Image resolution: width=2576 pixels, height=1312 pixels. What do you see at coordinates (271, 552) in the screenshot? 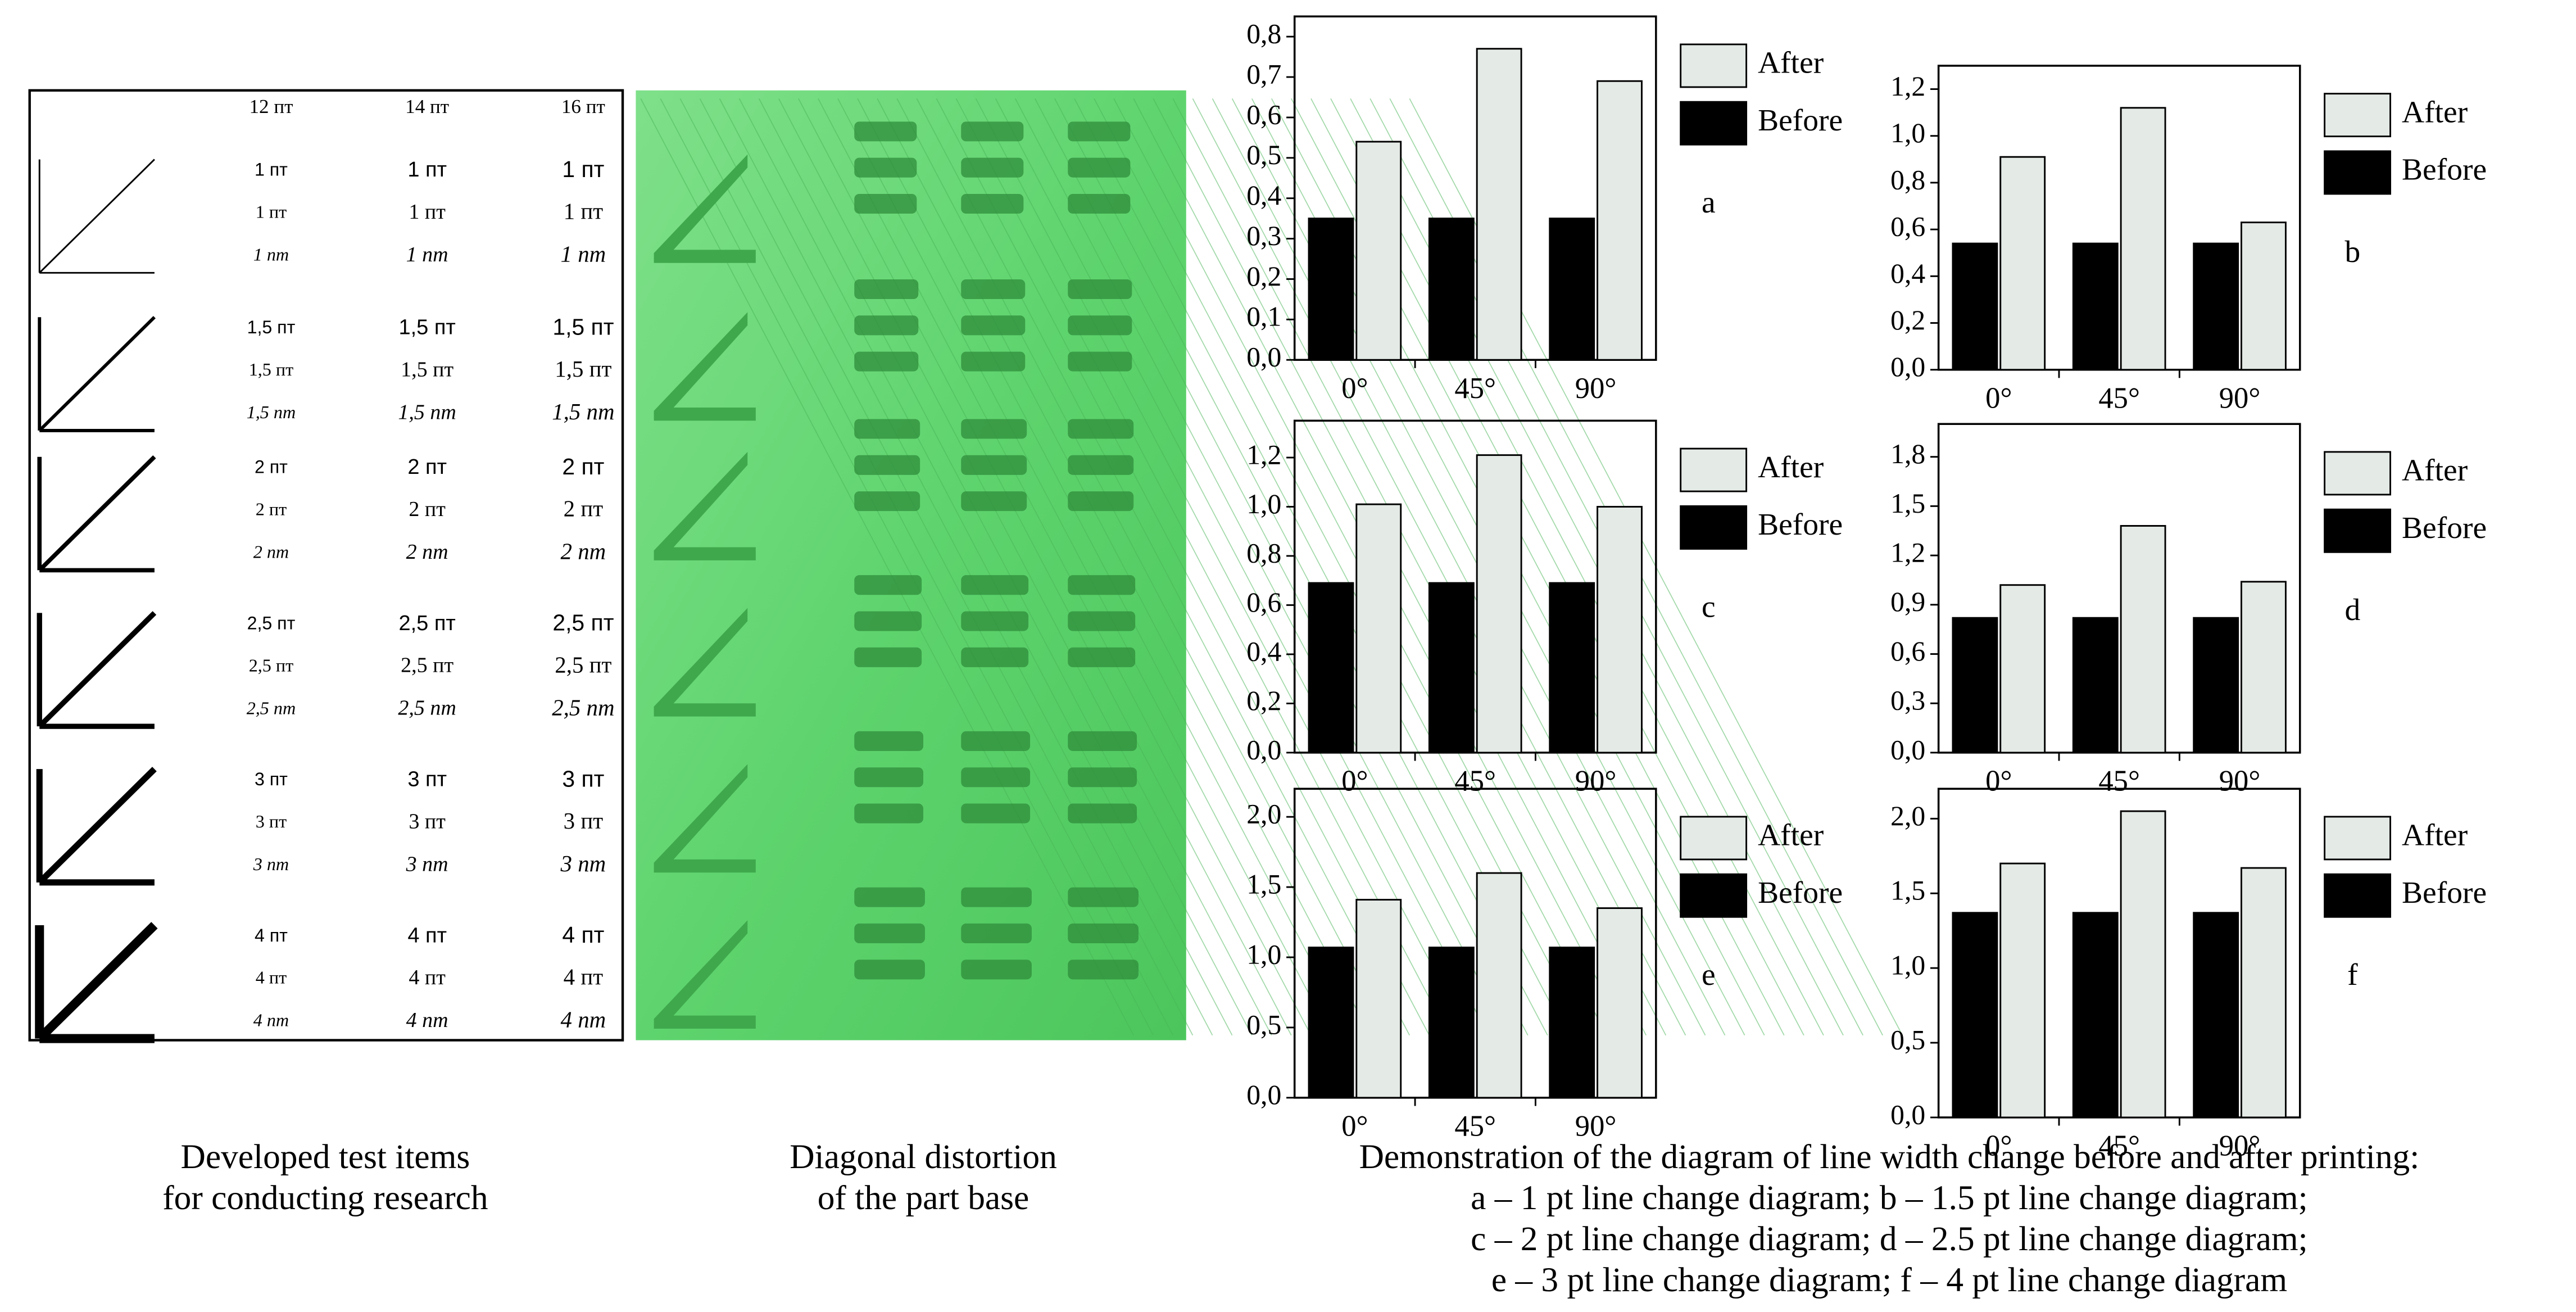
I see `test-item-label: 2 nm` at bounding box center [271, 552].